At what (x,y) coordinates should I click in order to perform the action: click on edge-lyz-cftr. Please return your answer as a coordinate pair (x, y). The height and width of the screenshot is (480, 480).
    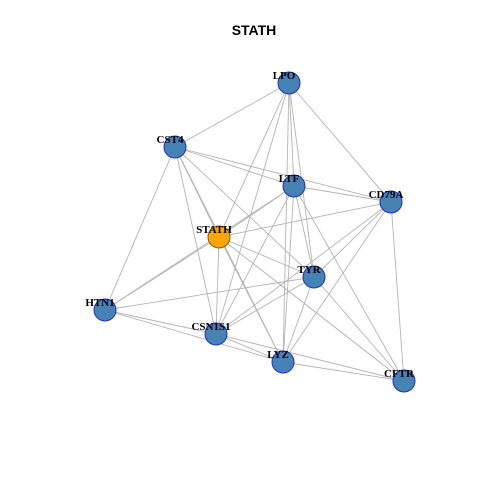
    Looking at the image, I should click on (343, 371).